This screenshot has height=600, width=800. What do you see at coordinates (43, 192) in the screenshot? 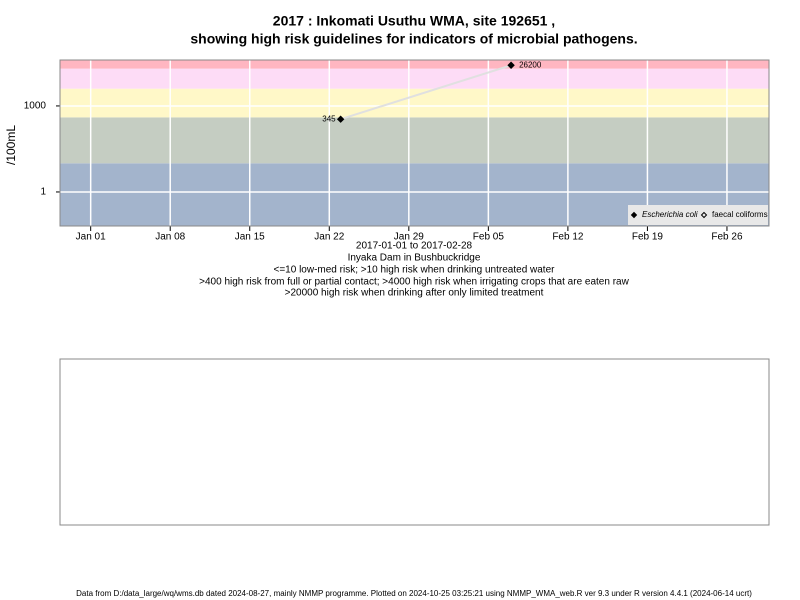
I see `y-tick-label: 1` at bounding box center [43, 192].